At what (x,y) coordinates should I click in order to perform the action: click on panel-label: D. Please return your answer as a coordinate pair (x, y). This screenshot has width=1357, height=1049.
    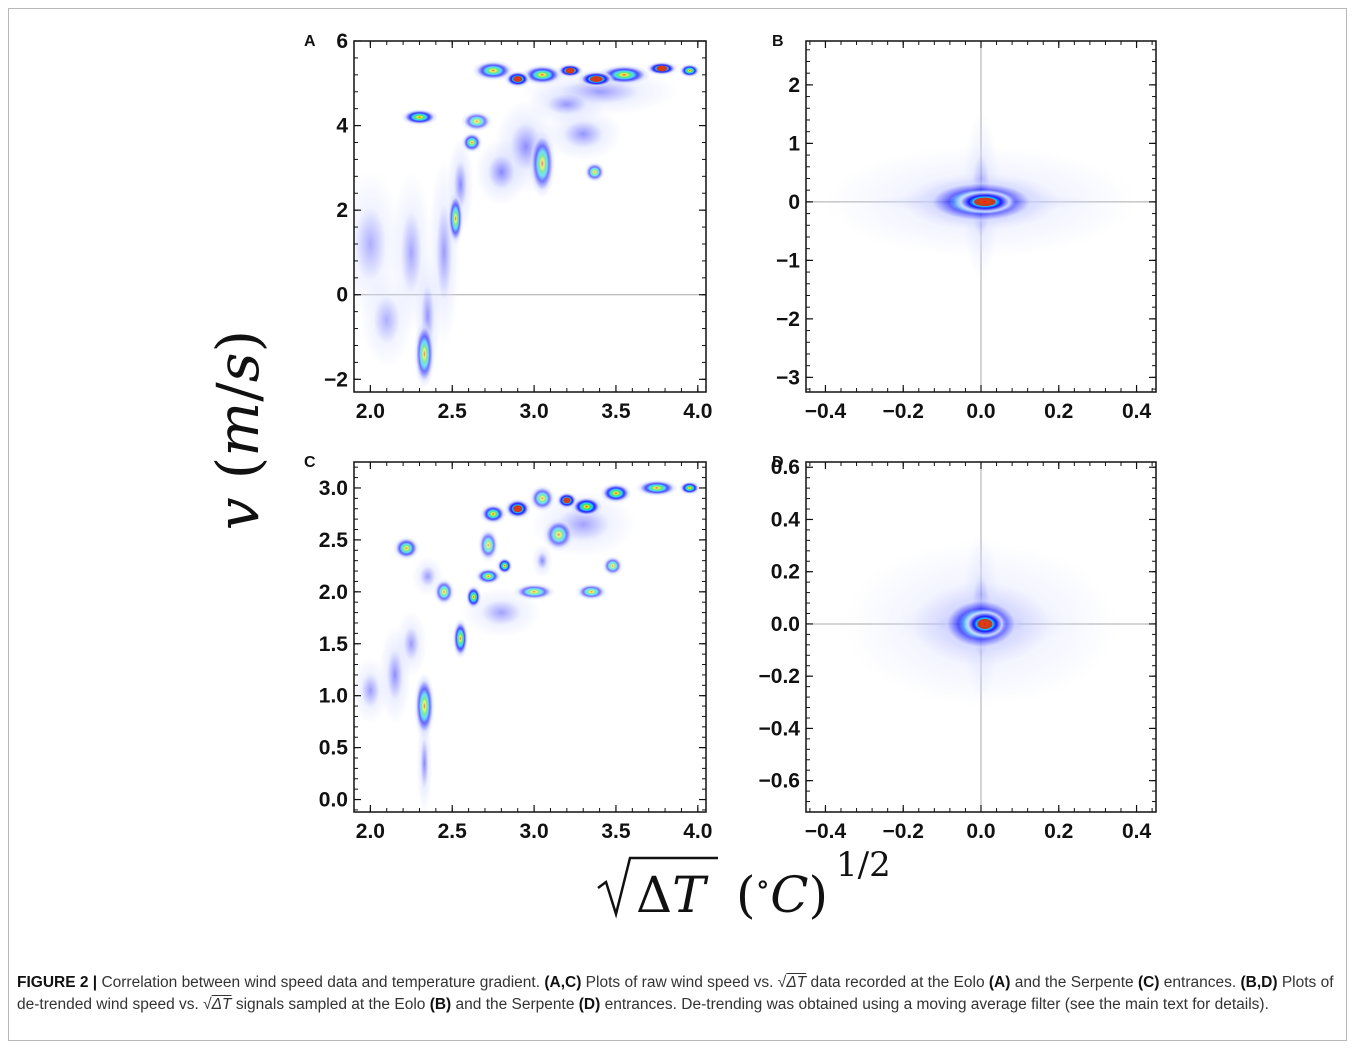
    Looking at the image, I should click on (778, 462).